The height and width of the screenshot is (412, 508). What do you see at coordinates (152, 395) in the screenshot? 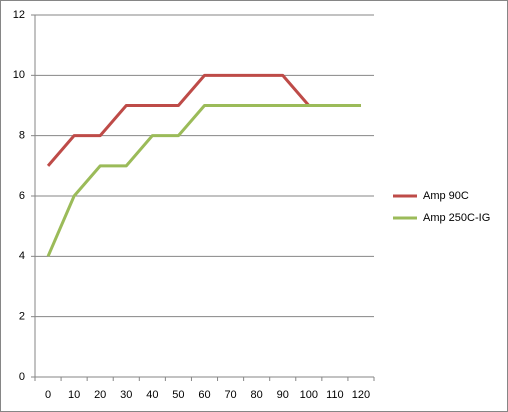
I see `x-tick-label: 40` at bounding box center [152, 395].